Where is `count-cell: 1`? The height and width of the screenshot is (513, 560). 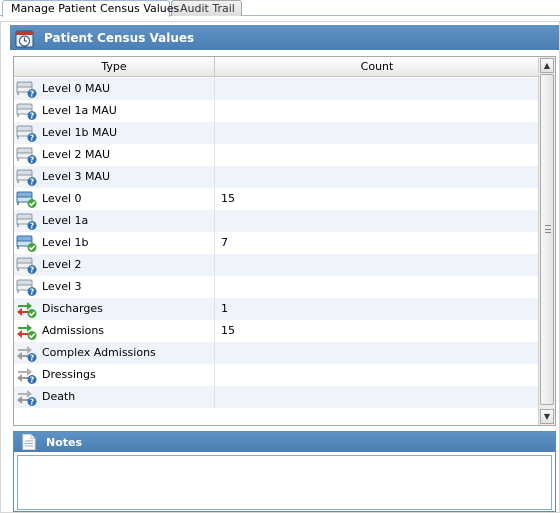
count-cell: 1 is located at coordinates (224, 308).